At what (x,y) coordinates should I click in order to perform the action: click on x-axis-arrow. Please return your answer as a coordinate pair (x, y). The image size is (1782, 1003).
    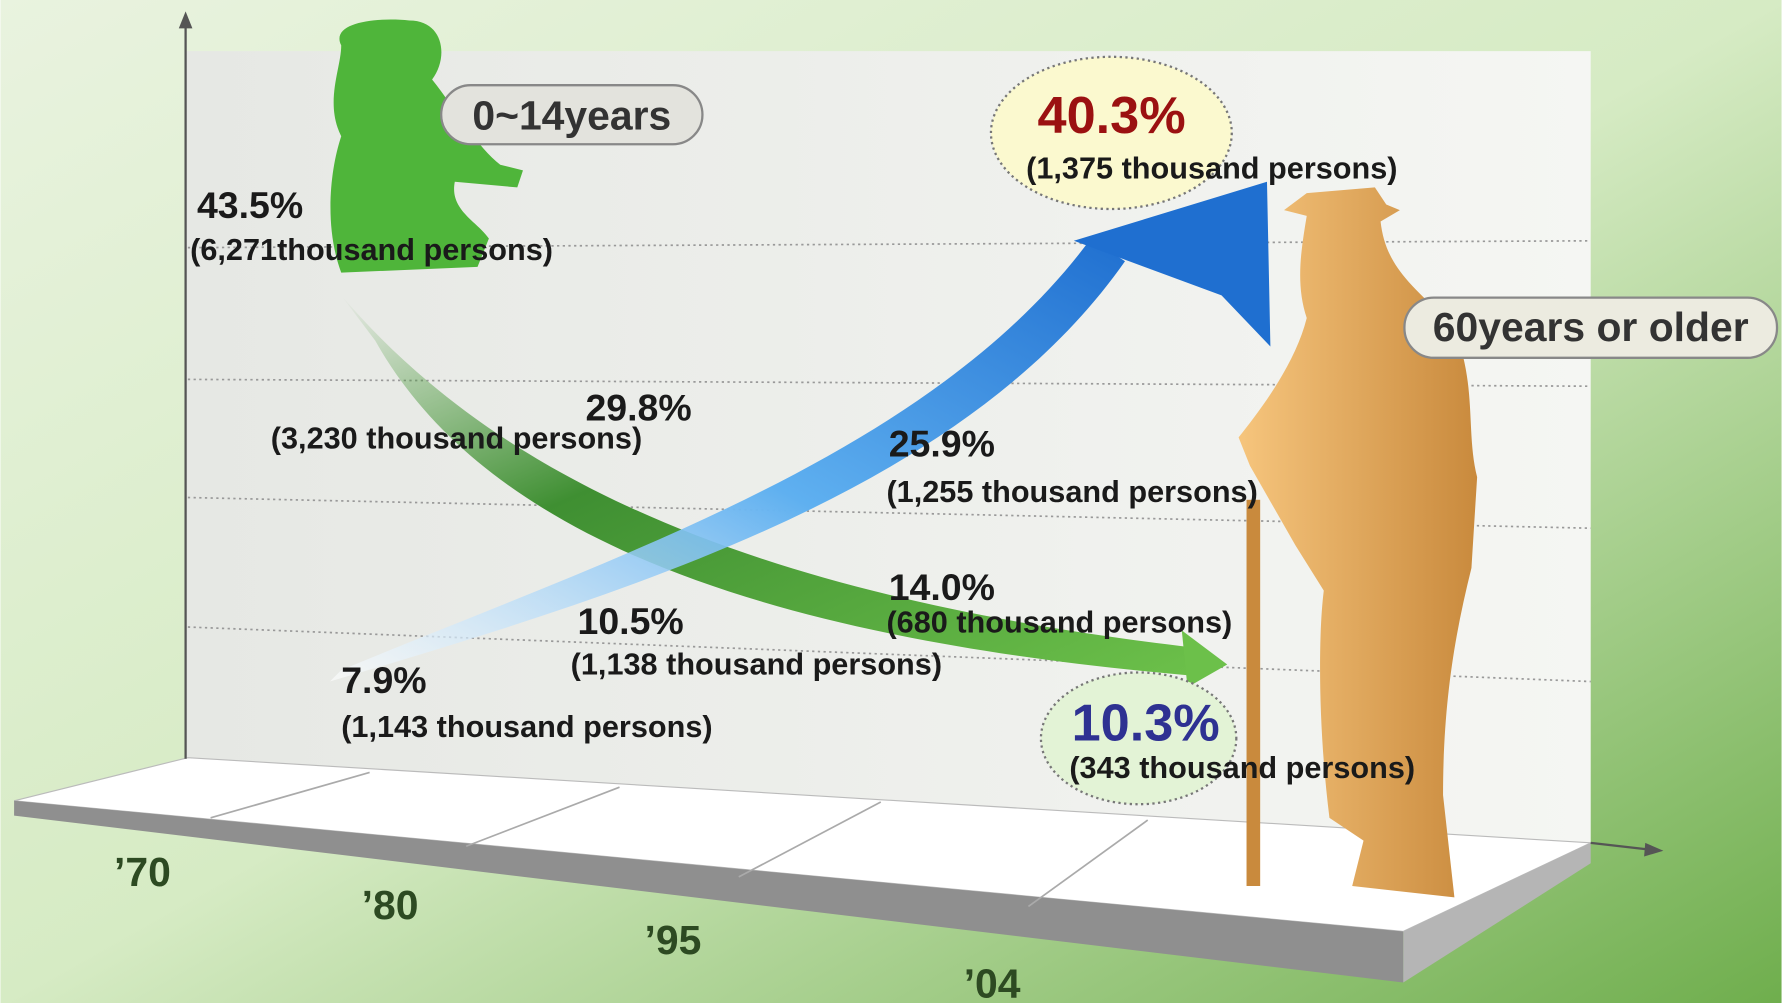
    Looking at the image, I should click on (1654, 849).